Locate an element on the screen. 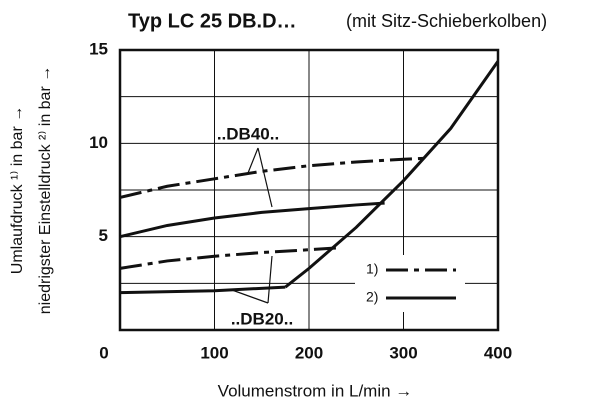 The width and height of the screenshot is (615, 410). legend-label: 1) is located at coordinates (372, 269).